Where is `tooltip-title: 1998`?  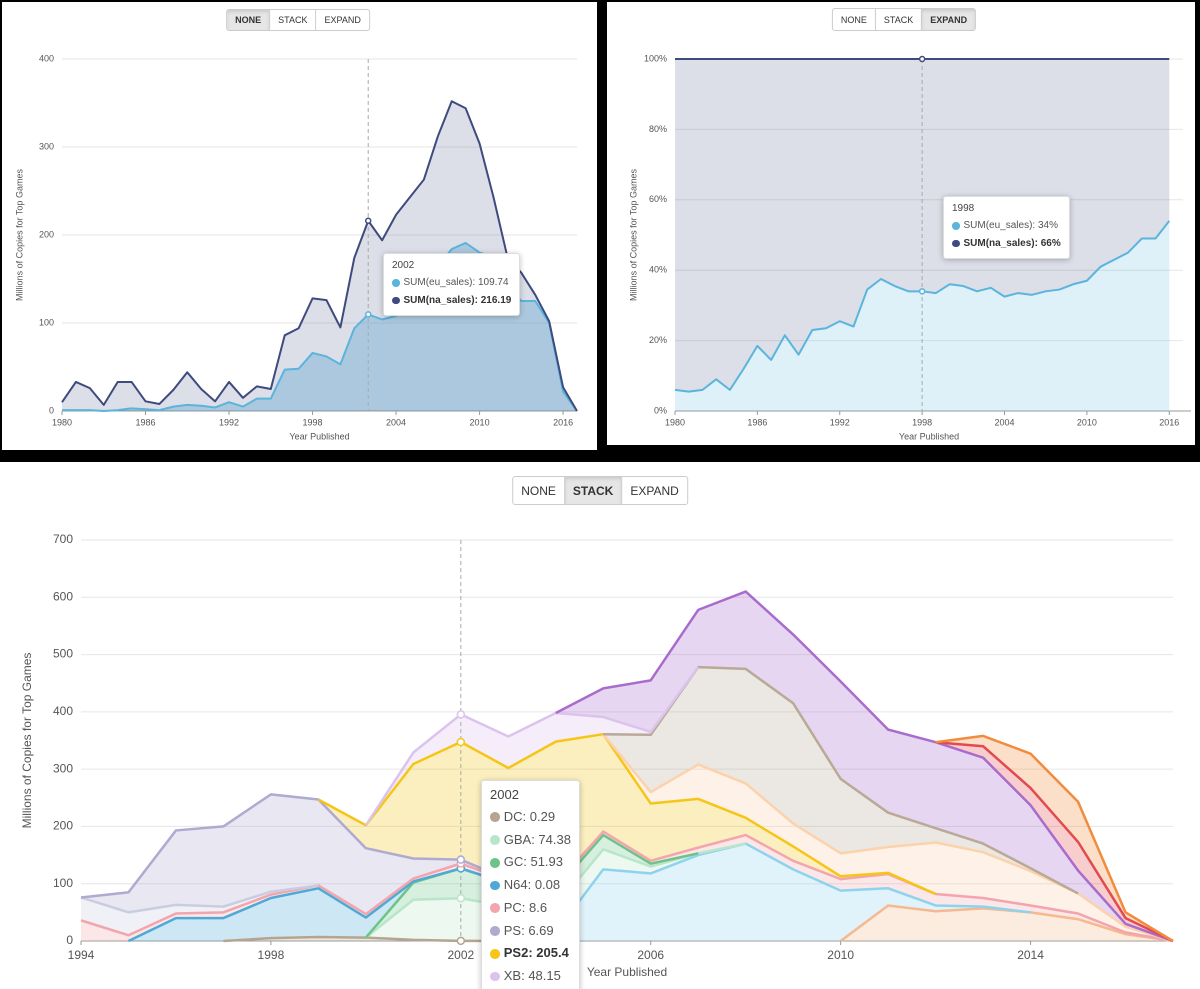 tooltip-title: 1998 is located at coordinates (963, 208).